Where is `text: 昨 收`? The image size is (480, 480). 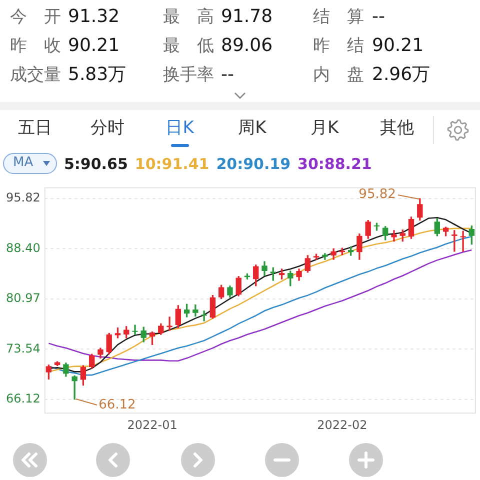
text: 昨 收 is located at coordinates (35, 46).